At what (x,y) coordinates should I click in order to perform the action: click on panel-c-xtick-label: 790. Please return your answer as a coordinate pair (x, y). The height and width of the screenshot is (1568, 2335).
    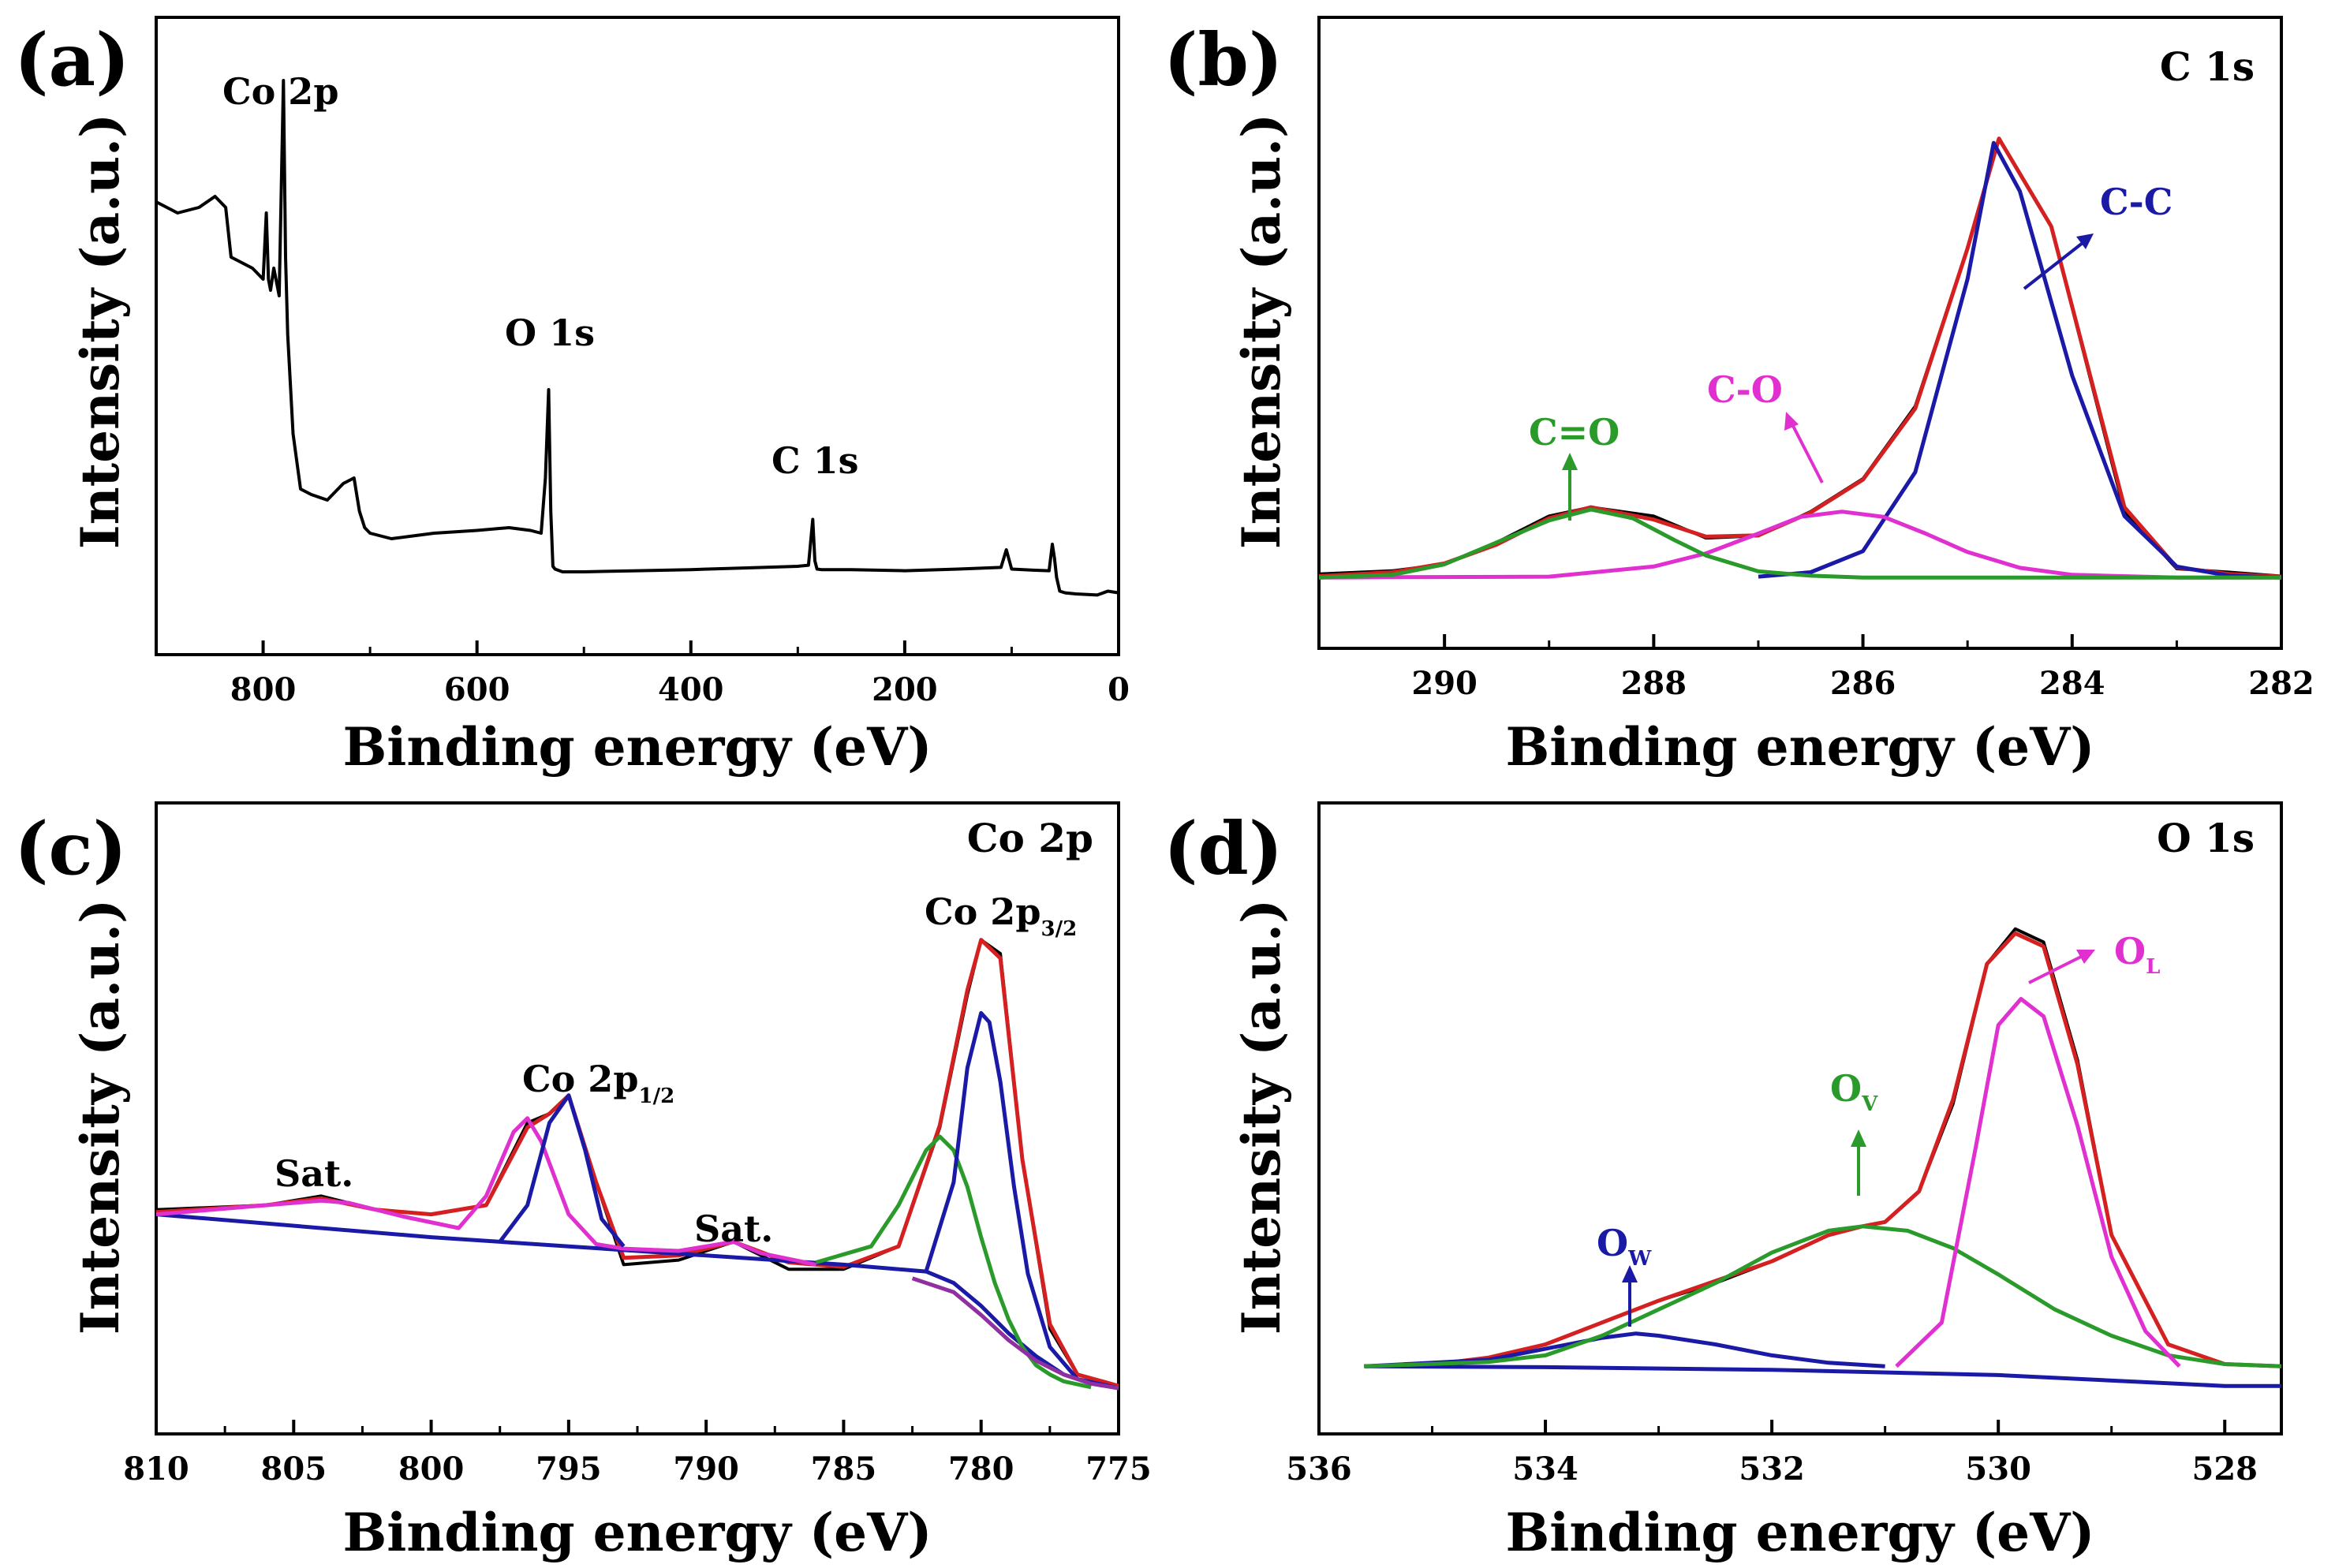
    Looking at the image, I should click on (706, 1469).